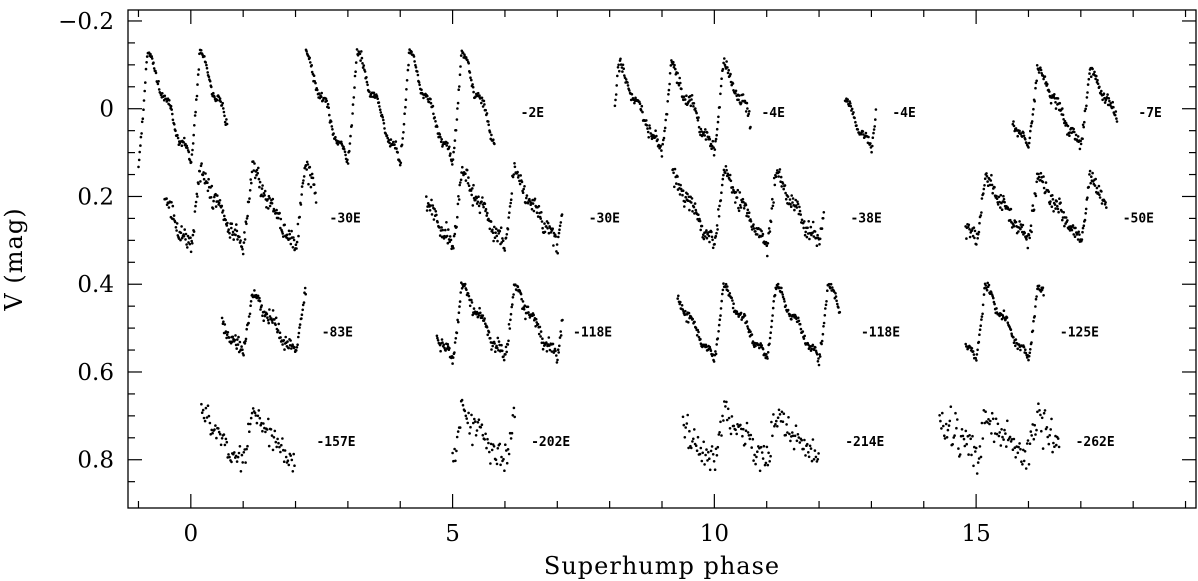  Describe the element at coordinates (86, 22) in the screenshot. I see `y-tick-label: −0.2` at that location.